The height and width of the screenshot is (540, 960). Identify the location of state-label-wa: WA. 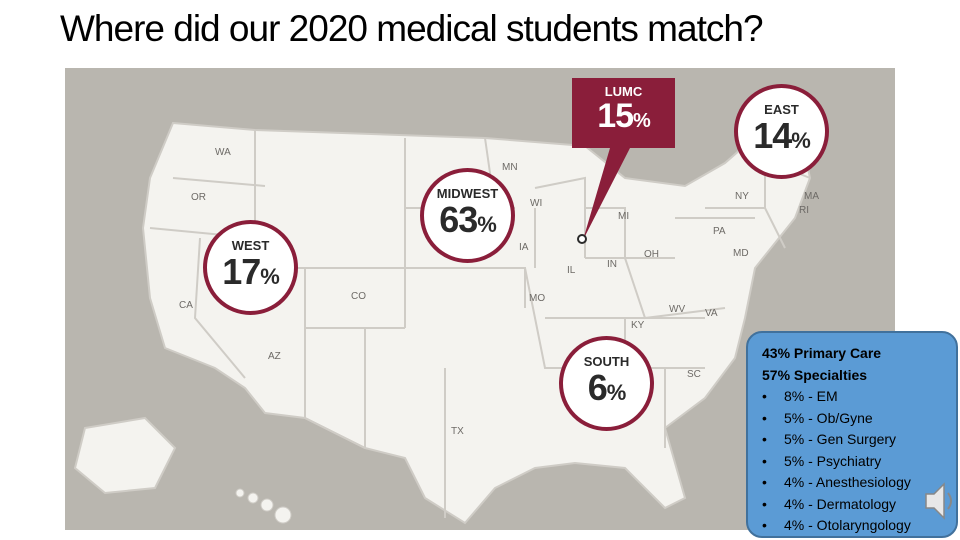
(223, 152).